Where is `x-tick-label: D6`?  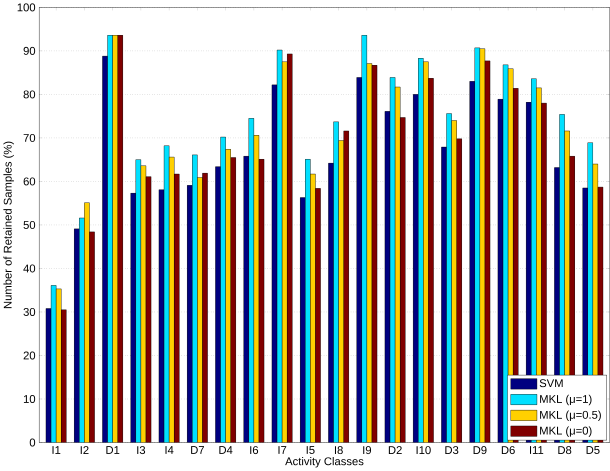 x-tick-label: D6 is located at coordinates (508, 450).